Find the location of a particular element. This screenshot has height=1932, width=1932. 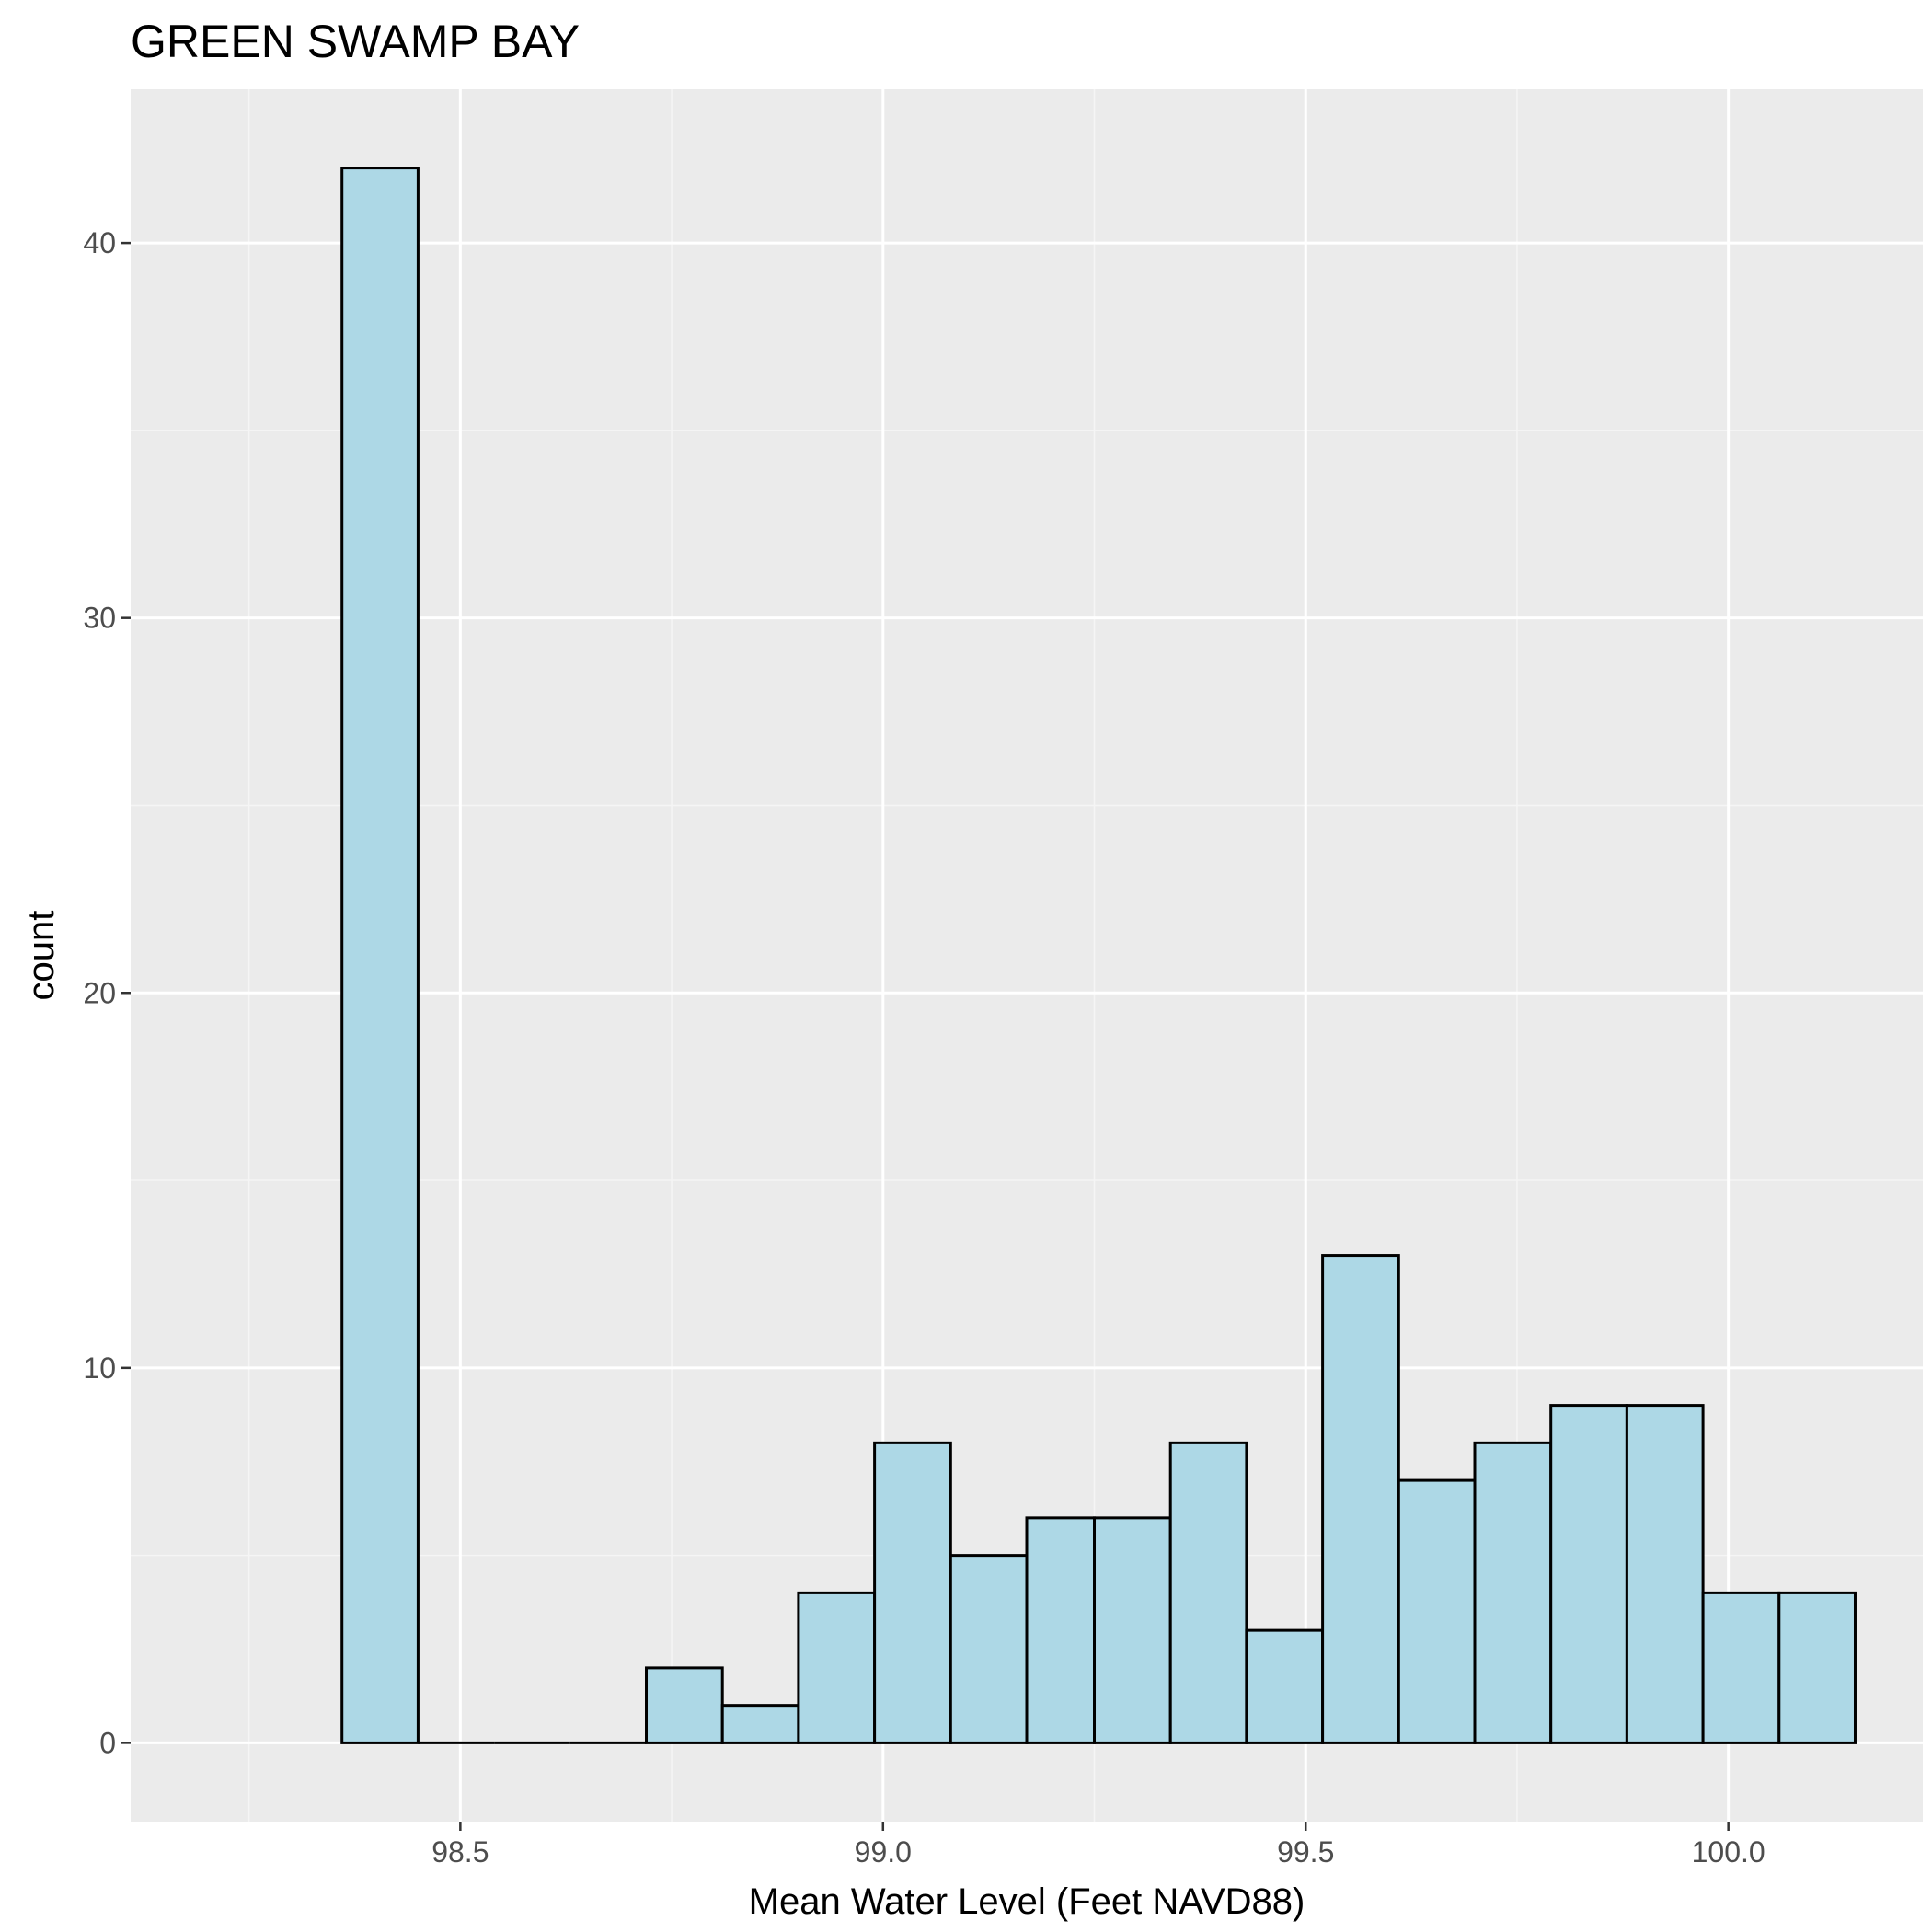

x-tick-label: 99.0 is located at coordinates (883, 1852).